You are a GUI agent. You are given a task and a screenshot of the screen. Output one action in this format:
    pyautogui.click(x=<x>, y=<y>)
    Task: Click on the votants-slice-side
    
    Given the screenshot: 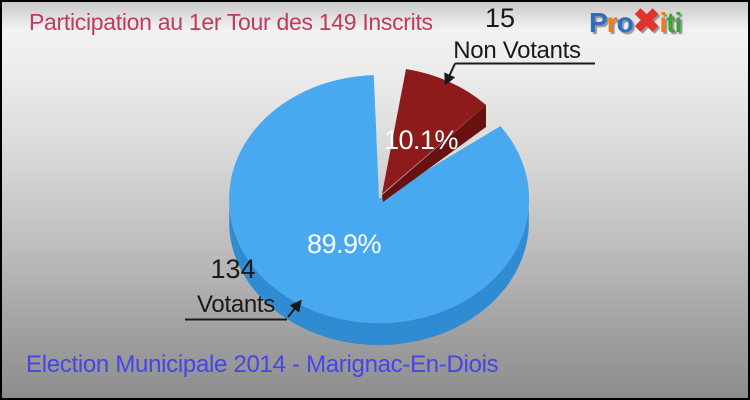 What is the action you would take?
    pyautogui.click(x=379, y=275)
    